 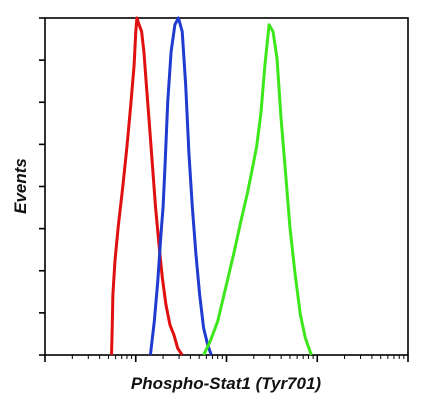 I want to click on y-axis-title: Events, so click(x=20, y=186).